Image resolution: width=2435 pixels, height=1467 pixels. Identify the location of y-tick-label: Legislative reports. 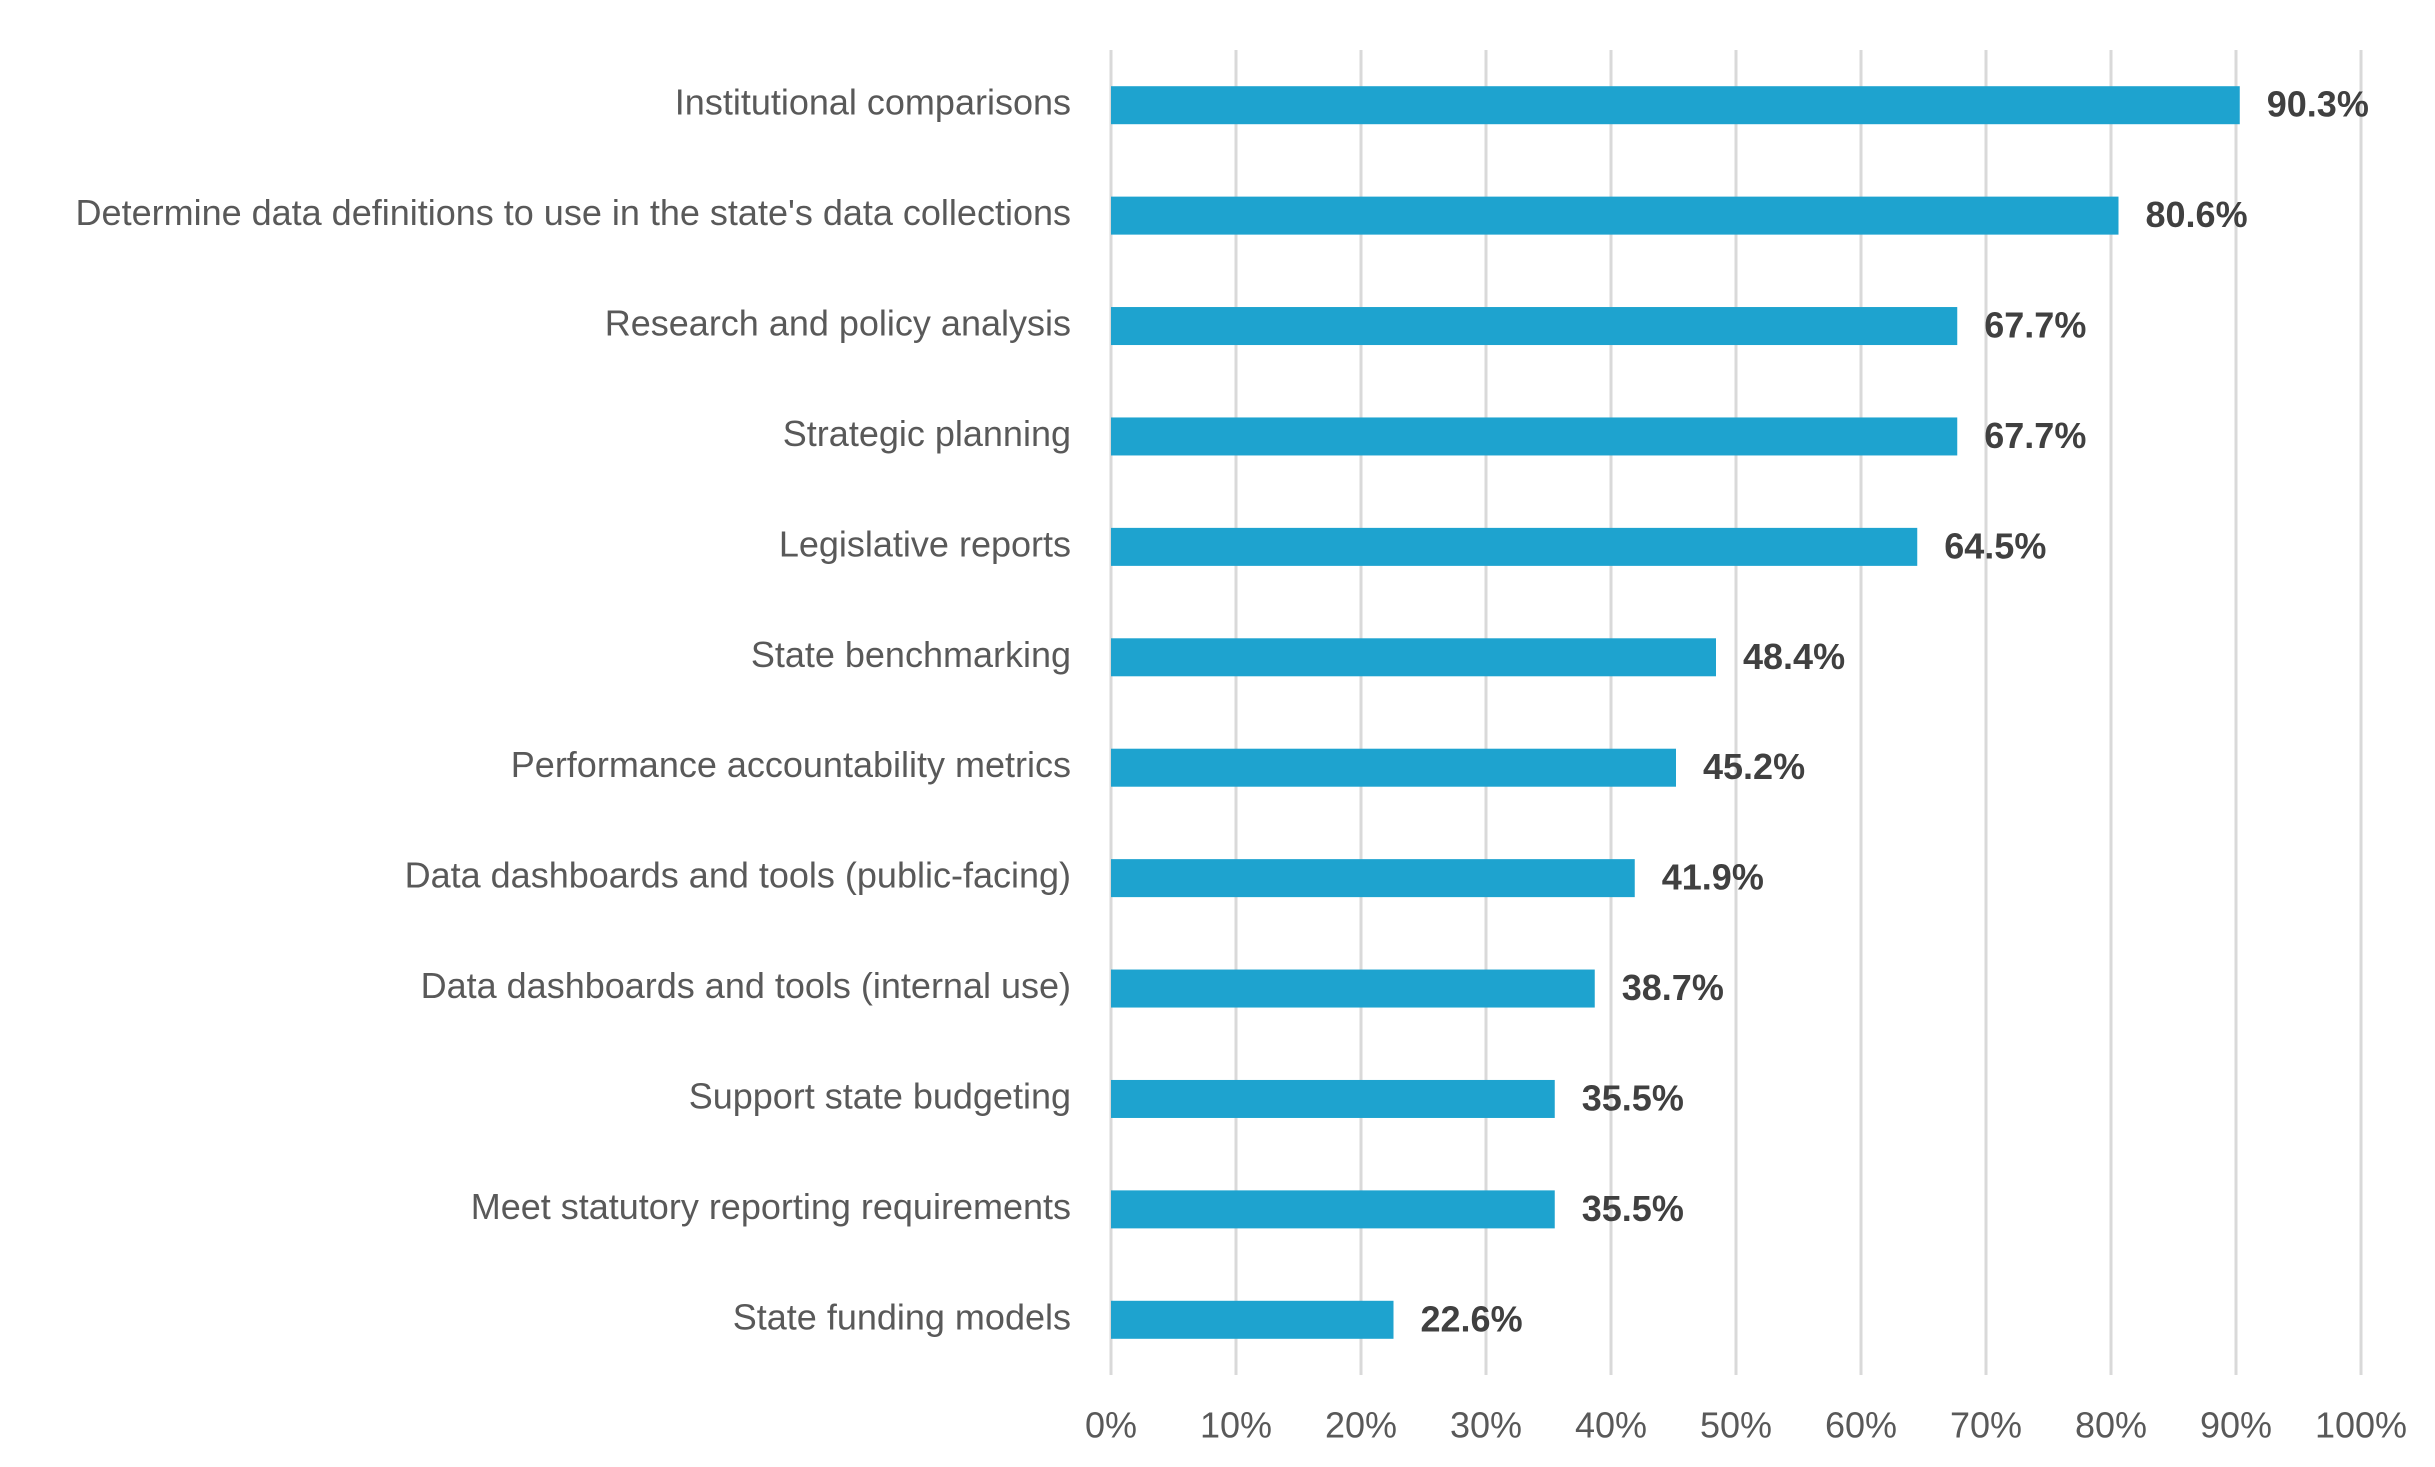
(925, 543).